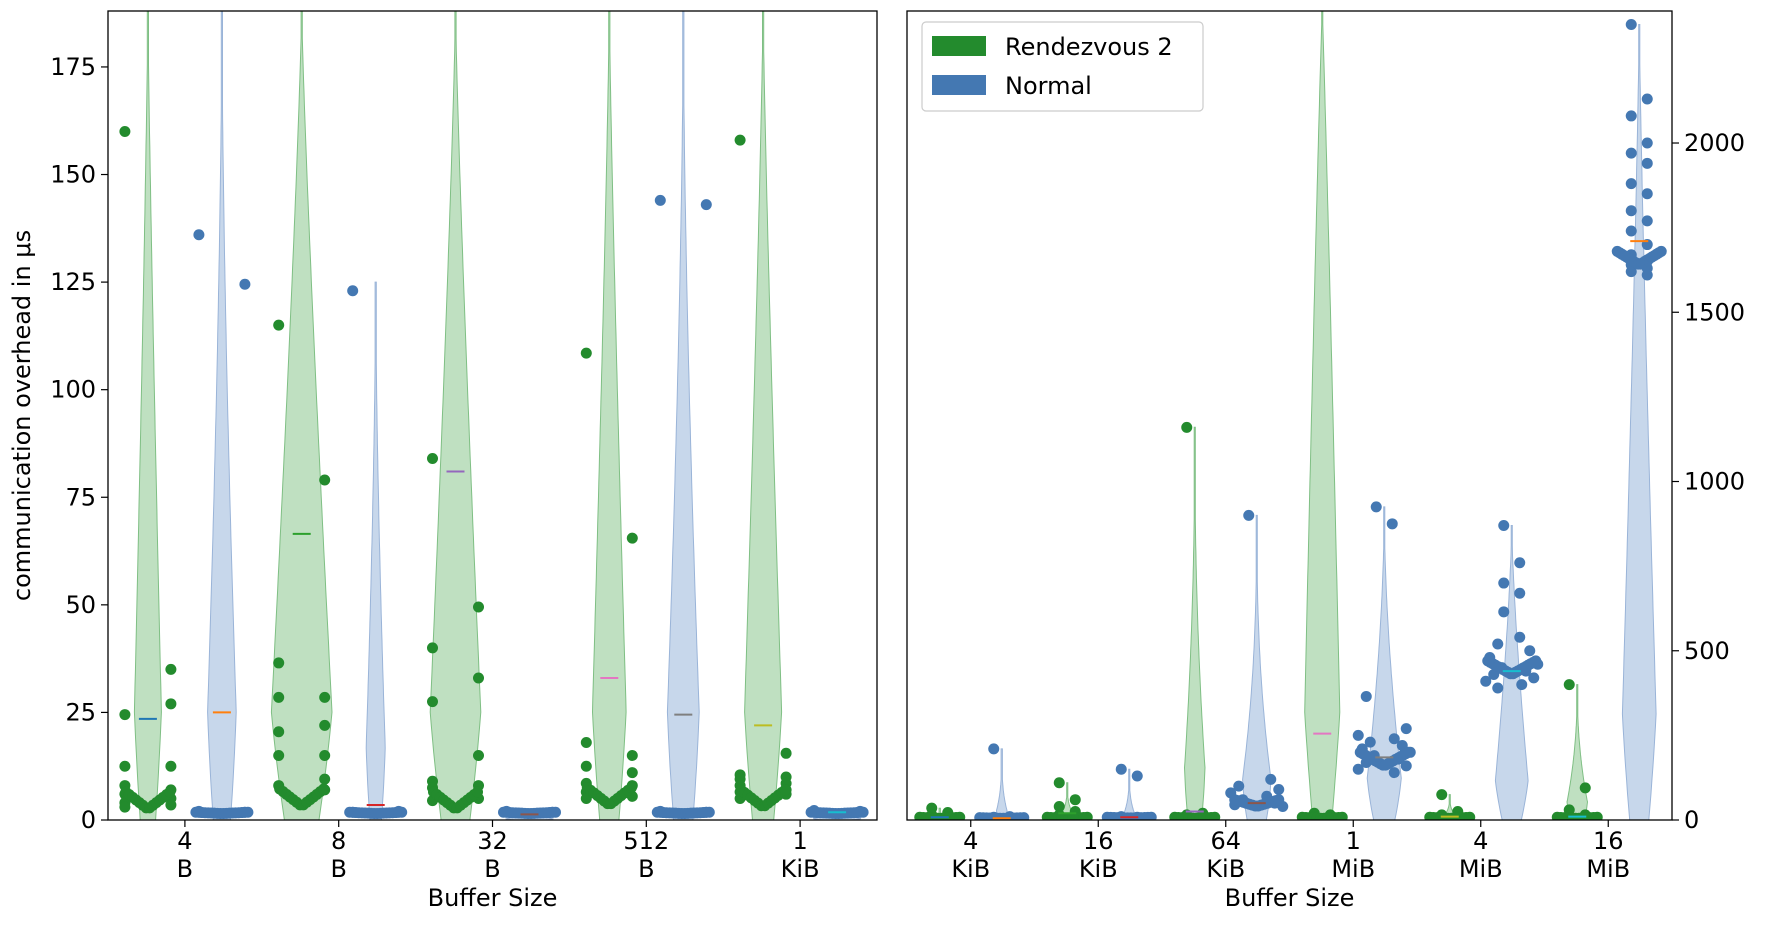 This screenshot has height=932, width=1765. I want to click on x-axis-label: Buffer Size, so click(1290, 898).